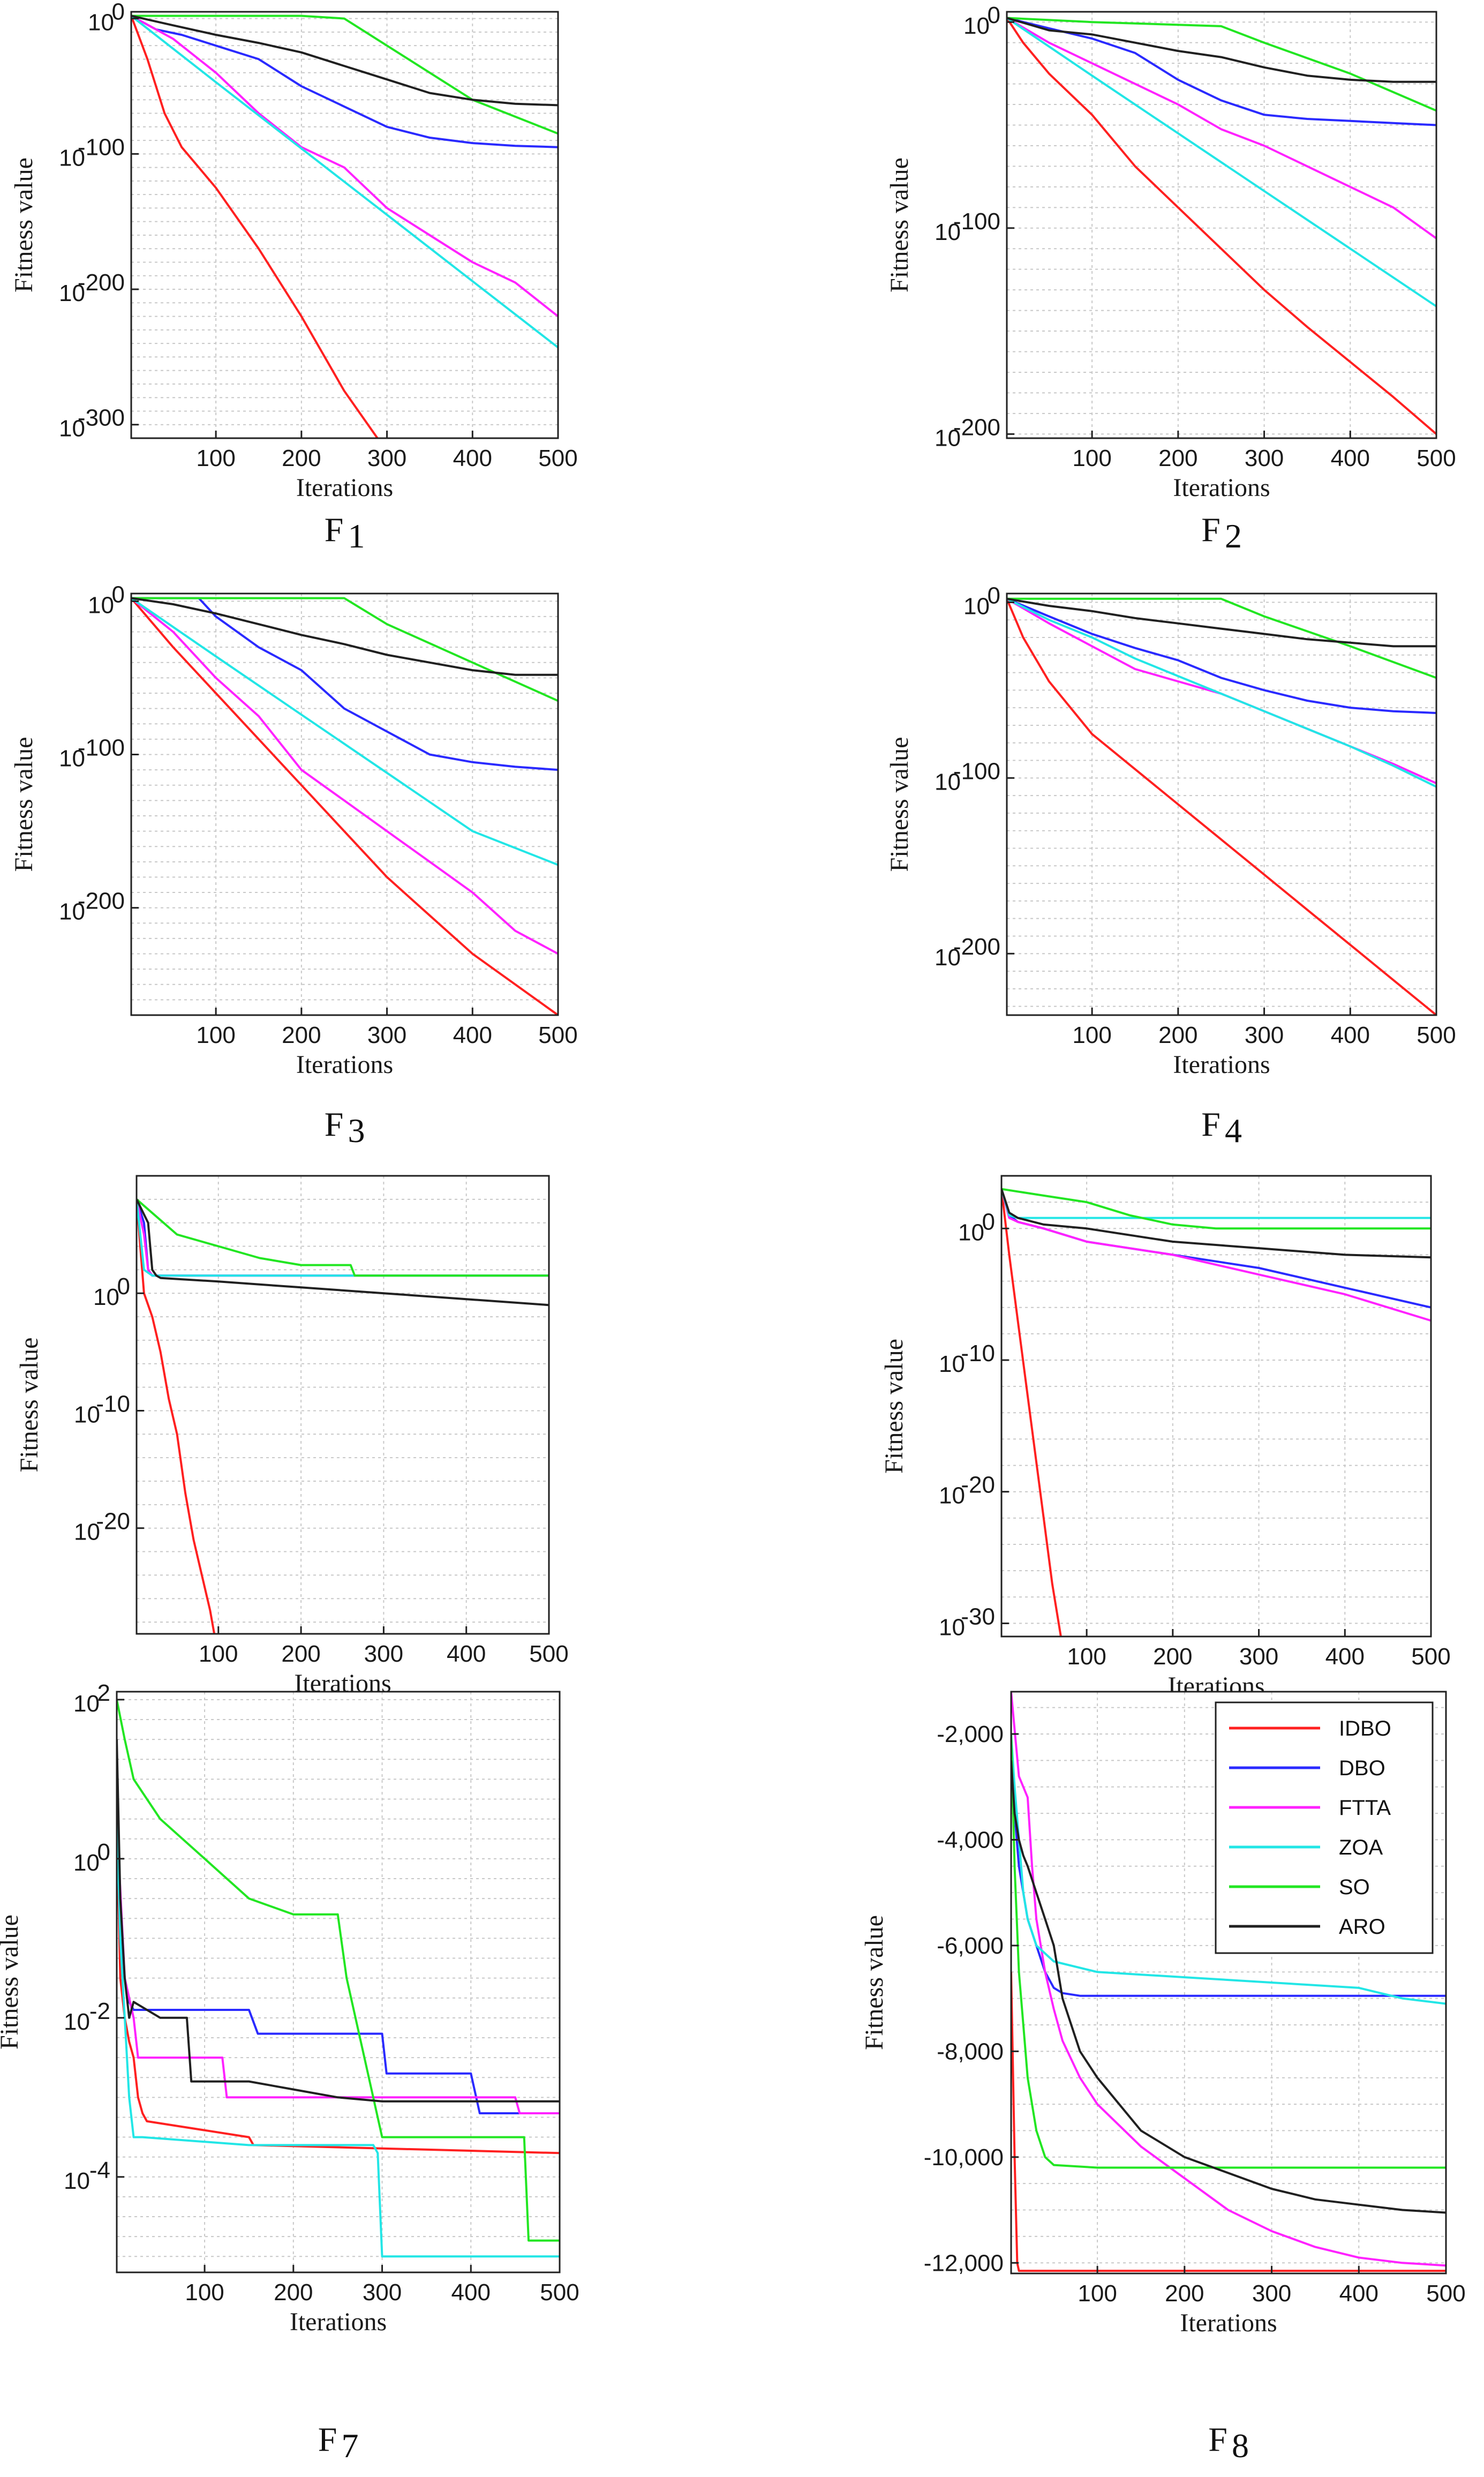 This screenshot has height=2477, width=1484. What do you see at coordinates (350, 2446) in the screenshot?
I see `panel-caption-subscript: 7` at bounding box center [350, 2446].